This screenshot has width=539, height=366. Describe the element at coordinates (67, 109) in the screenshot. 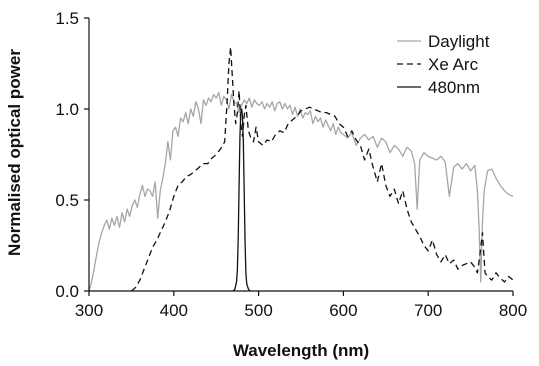

I see `y-tick-label: 1.0` at that location.